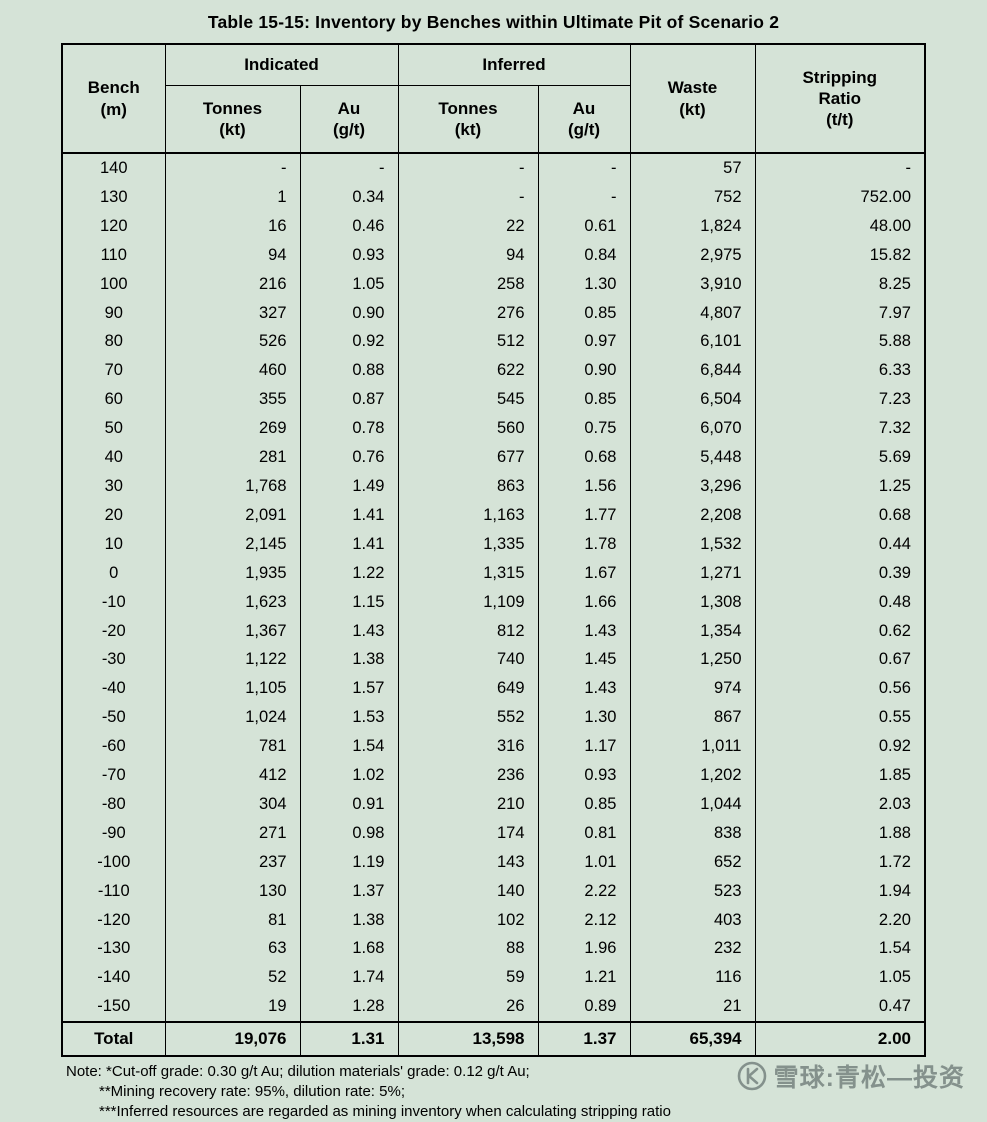 This screenshot has width=987, height=1122. What do you see at coordinates (468, 891) in the screenshot?
I see `value-cell: 140` at bounding box center [468, 891].